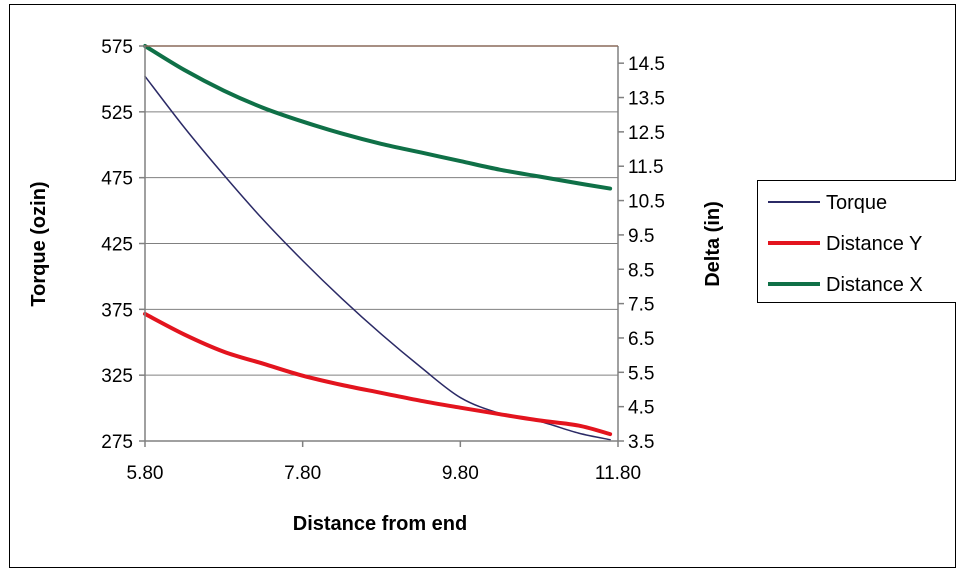 This screenshot has width=956, height=574. I want to click on x-axis-title: Distance from end, so click(380, 524).